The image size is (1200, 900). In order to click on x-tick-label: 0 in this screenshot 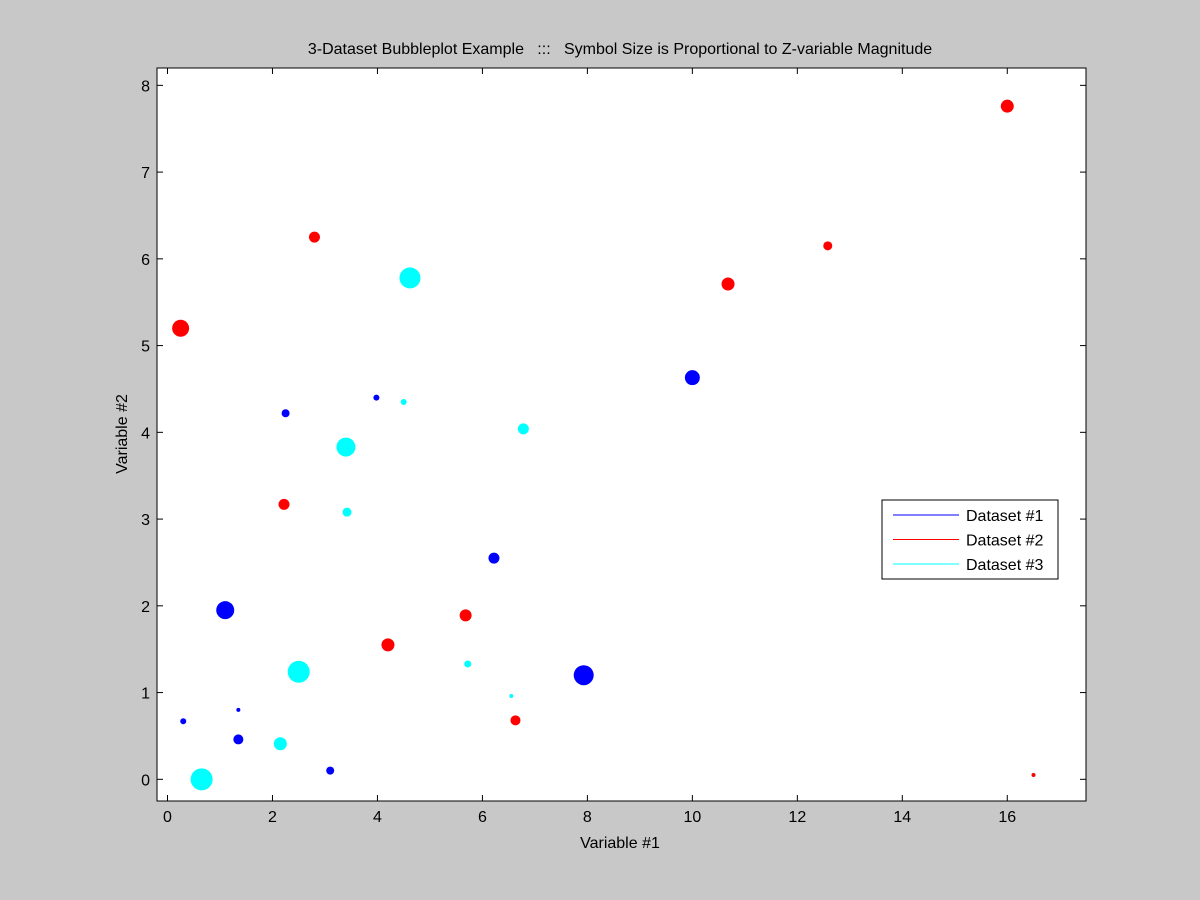, I will do `click(167, 817)`.